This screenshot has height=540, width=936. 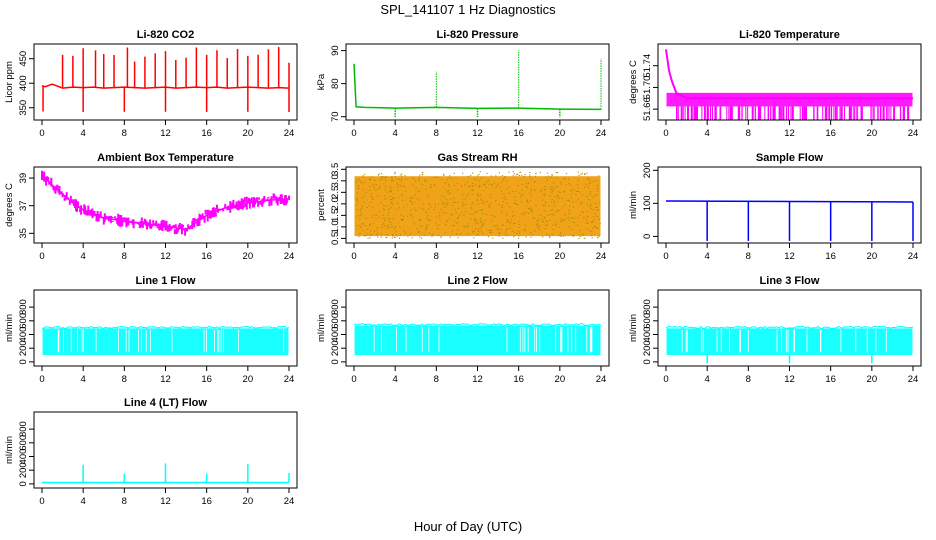 What do you see at coordinates (478, 205) in the screenshot?
I see `series-noise` at bounding box center [478, 205].